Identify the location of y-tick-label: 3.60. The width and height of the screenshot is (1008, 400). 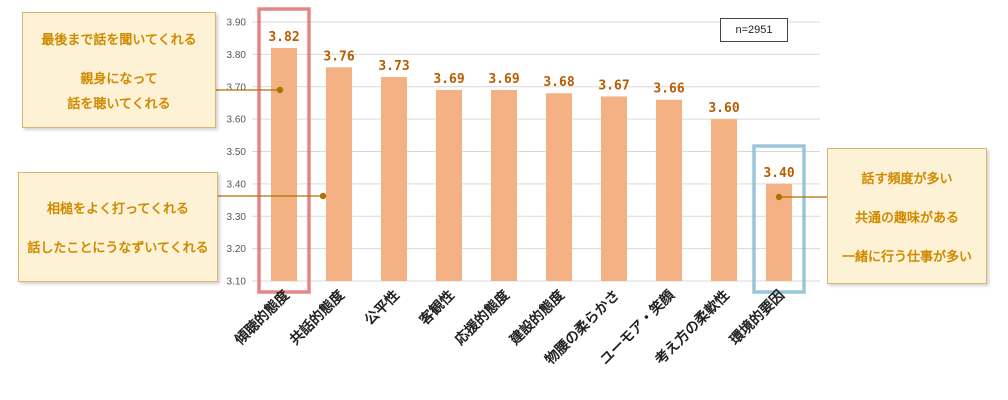
(237, 120).